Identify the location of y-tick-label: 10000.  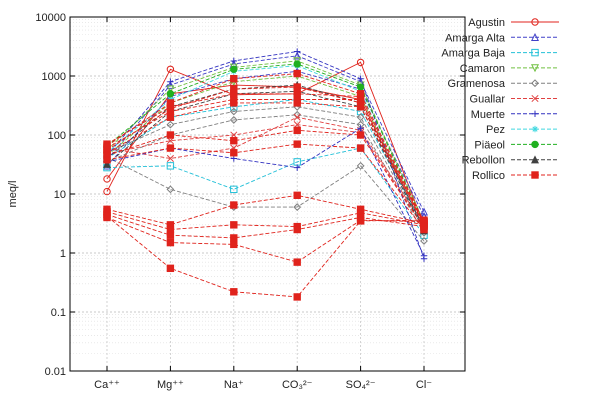
(50, 18).